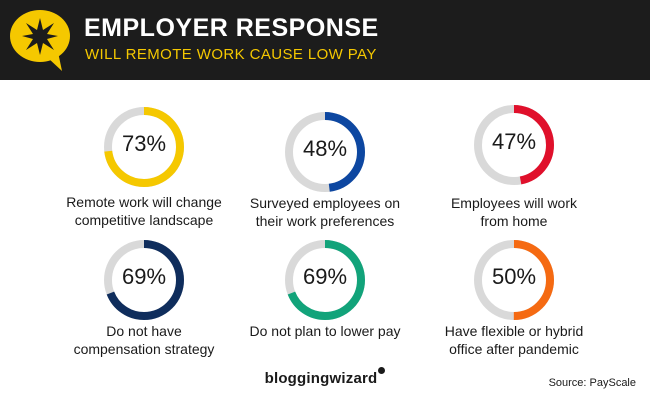 The height and width of the screenshot is (400, 650). I want to click on stat-label-line: from home, so click(514, 221).